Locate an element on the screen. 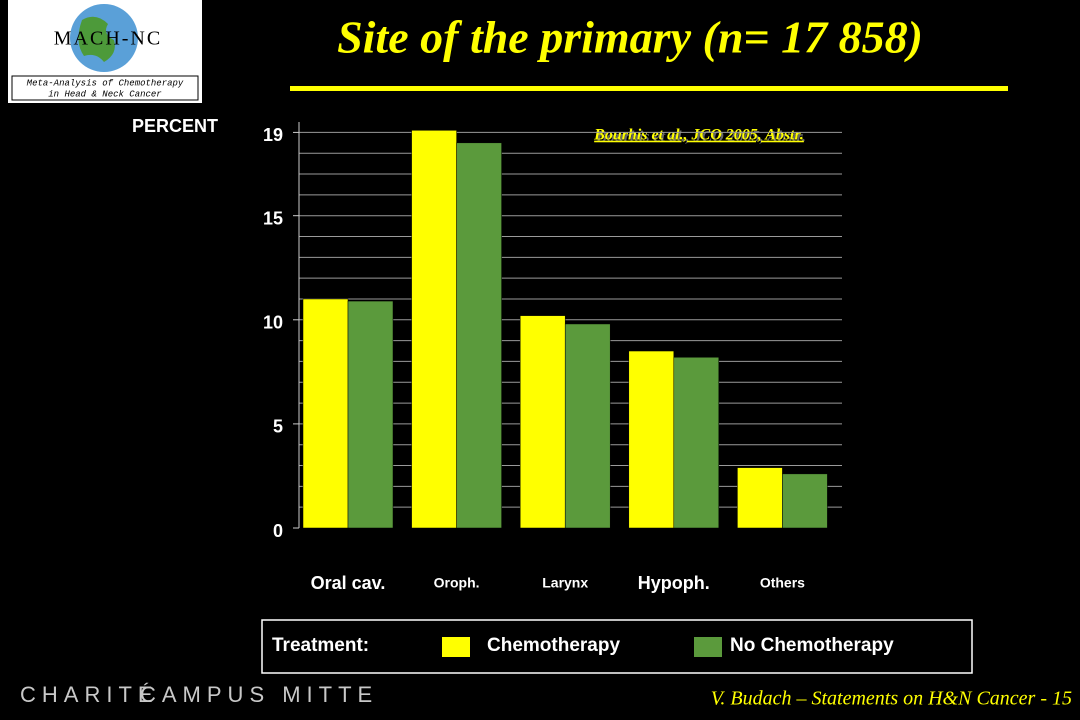 The height and width of the screenshot is (720, 1080). logo-caption-box is located at coordinates (105, 88).